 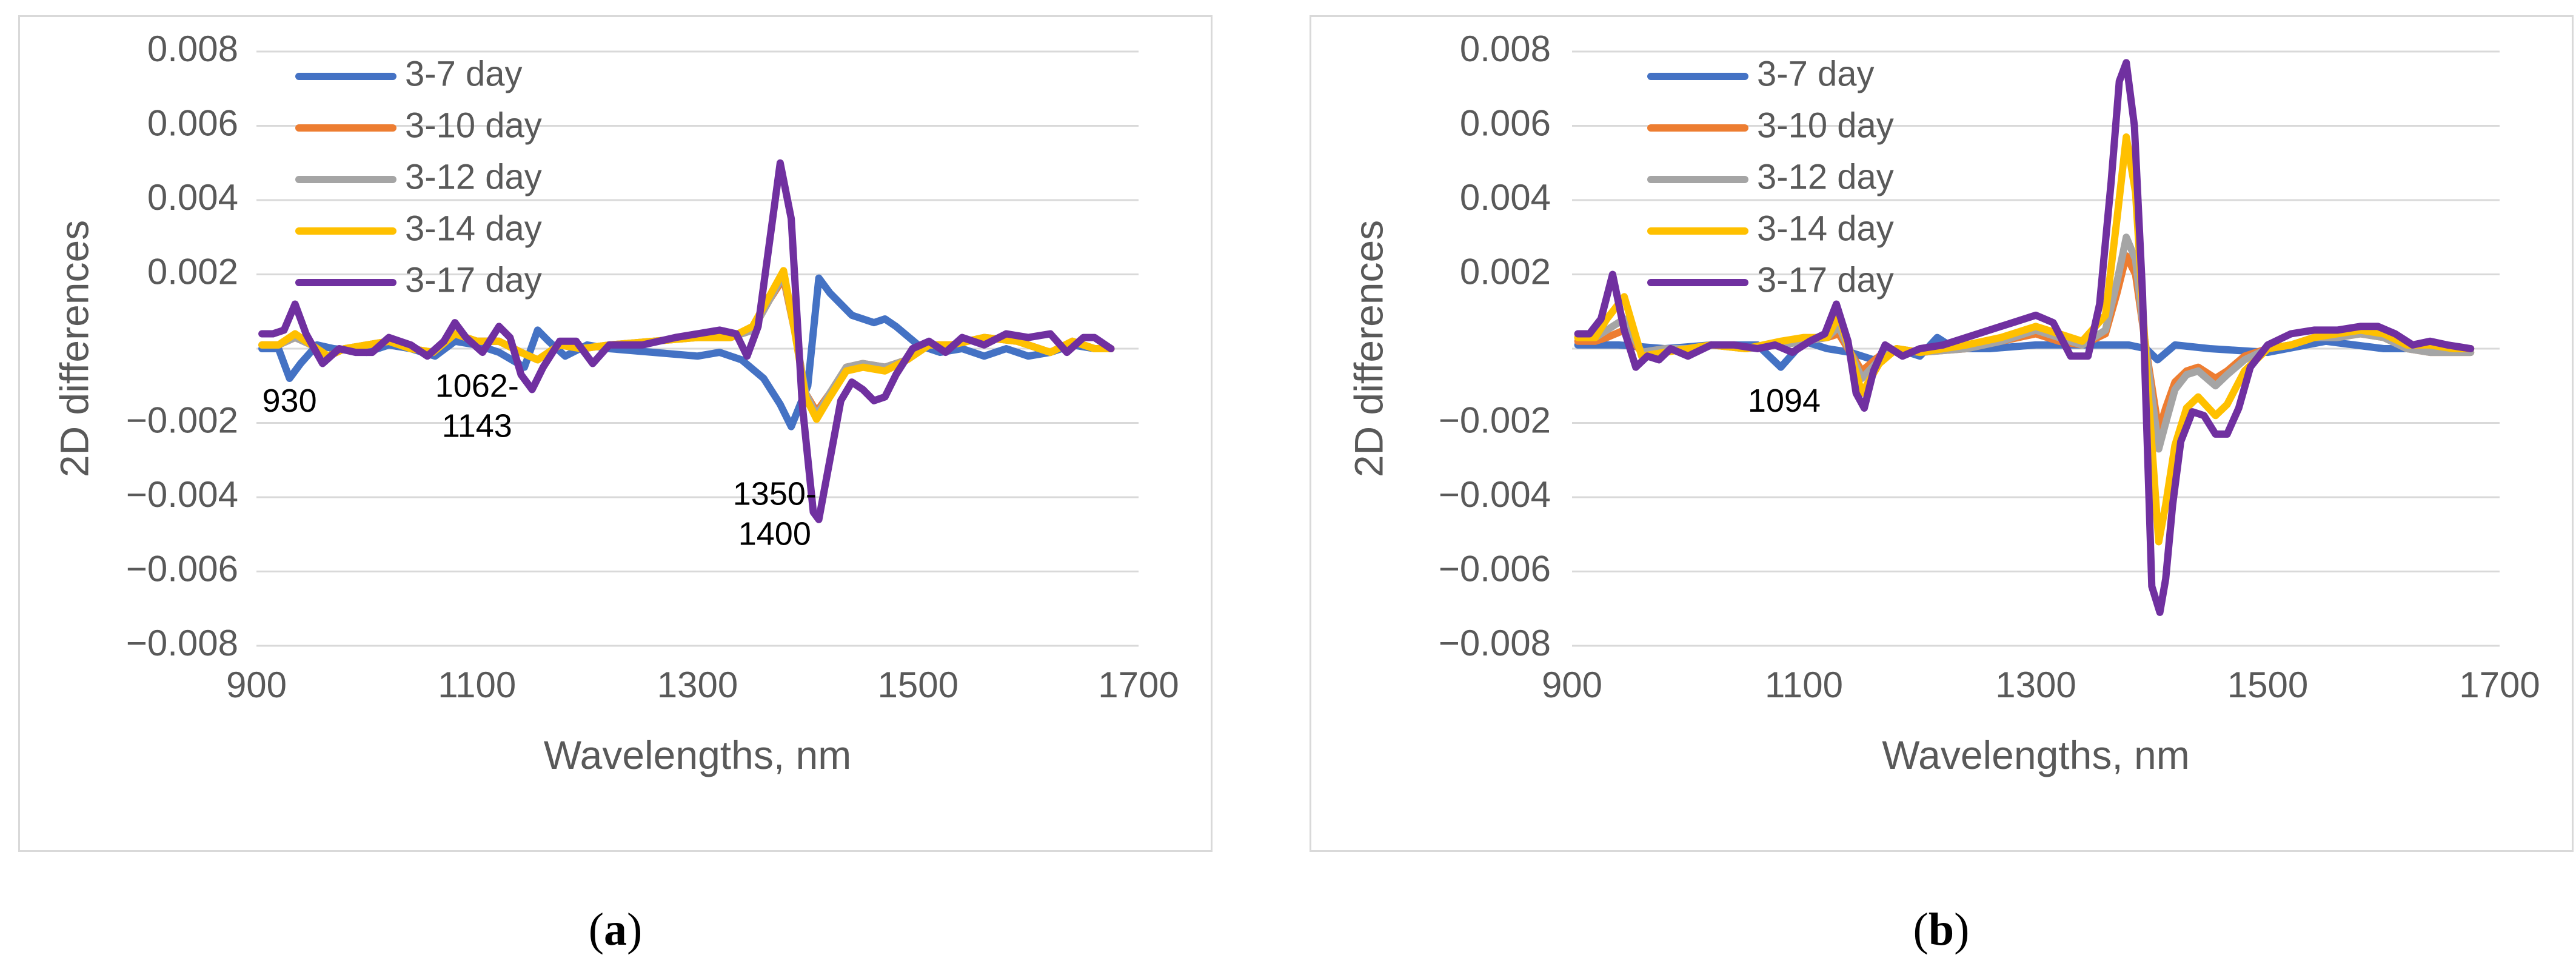 What do you see at coordinates (775, 494) in the screenshot?
I see `annotation-line: 1350-` at bounding box center [775, 494].